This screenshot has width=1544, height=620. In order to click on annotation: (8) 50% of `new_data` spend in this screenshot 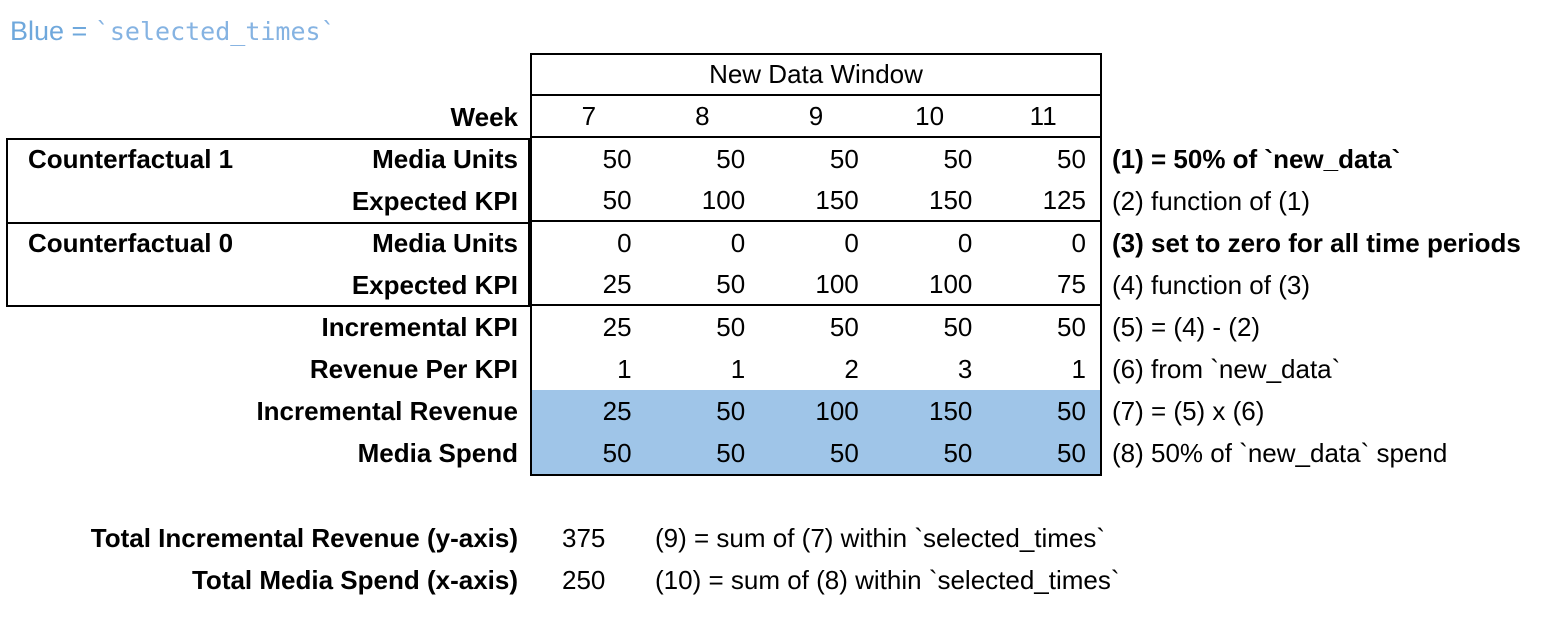, I will do `click(1280, 453)`.